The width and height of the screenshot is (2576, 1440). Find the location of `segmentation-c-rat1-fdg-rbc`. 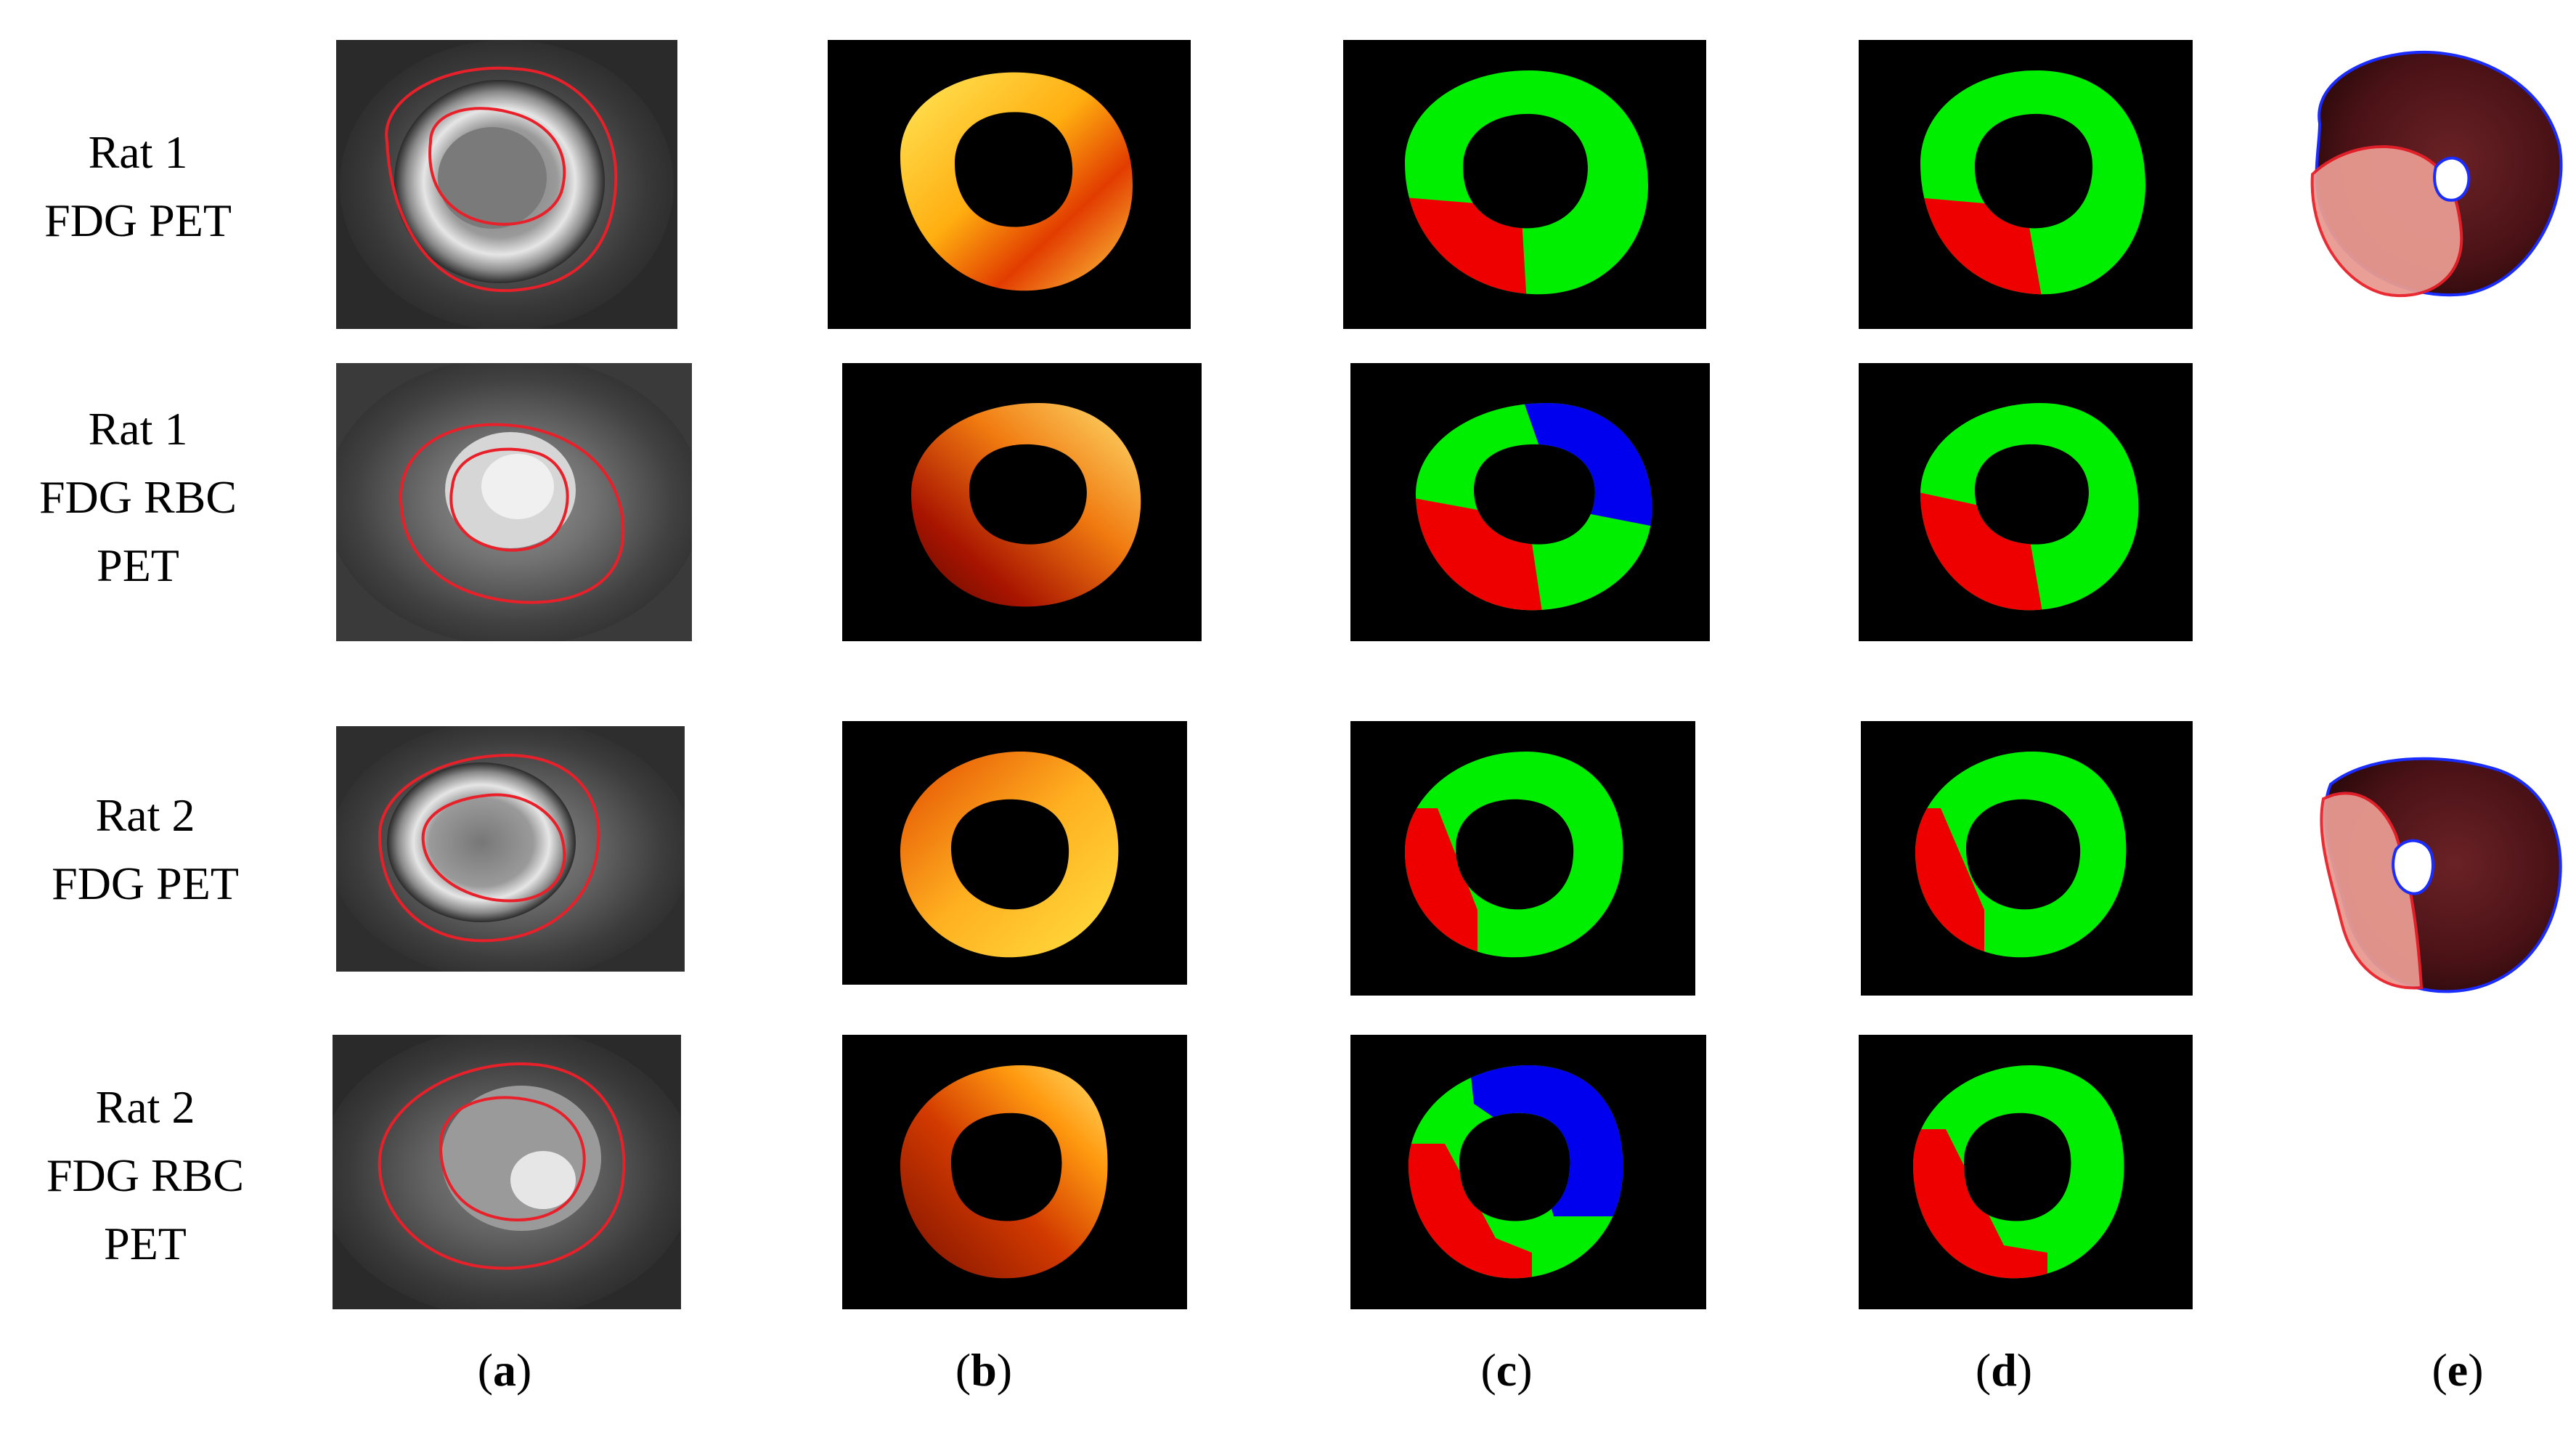

segmentation-c-rat1-fdg-rbc is located at coordinates (1530, 502).